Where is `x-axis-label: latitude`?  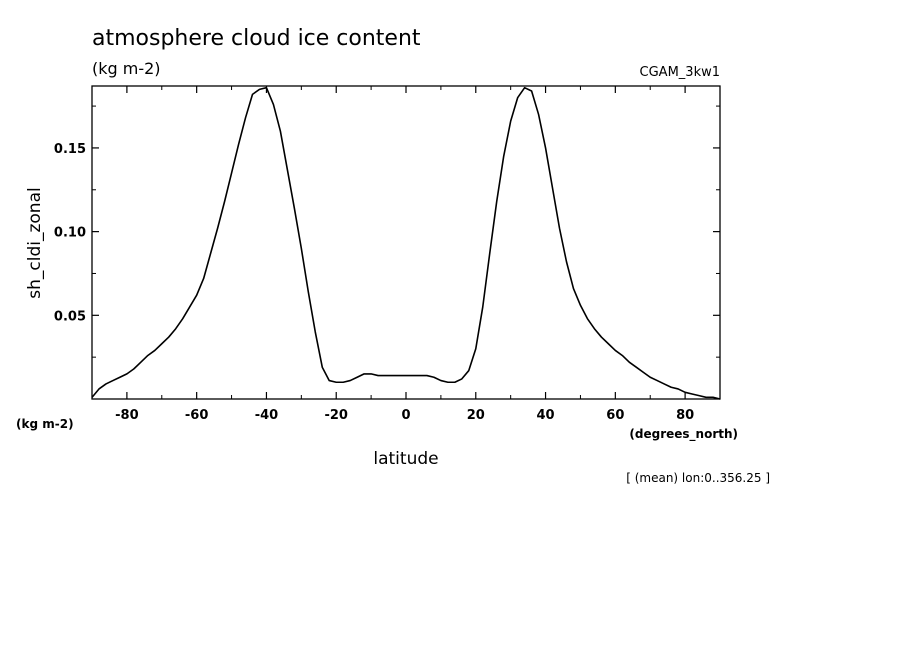
x-axis-label: latitude is located at coordinates (405, 459).